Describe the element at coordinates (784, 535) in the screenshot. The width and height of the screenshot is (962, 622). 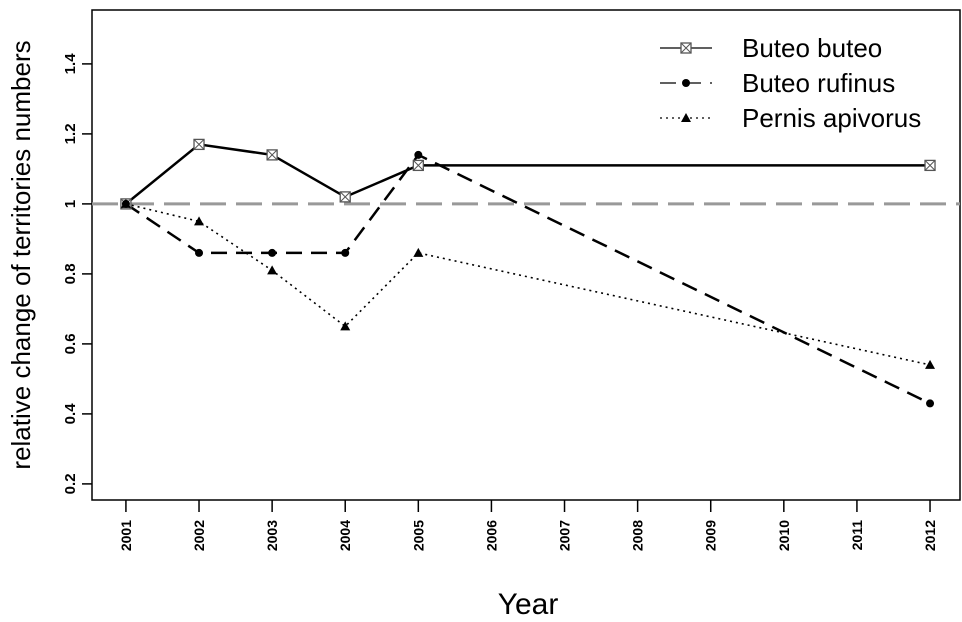
I see `x-tick-label: 2010` at that location.